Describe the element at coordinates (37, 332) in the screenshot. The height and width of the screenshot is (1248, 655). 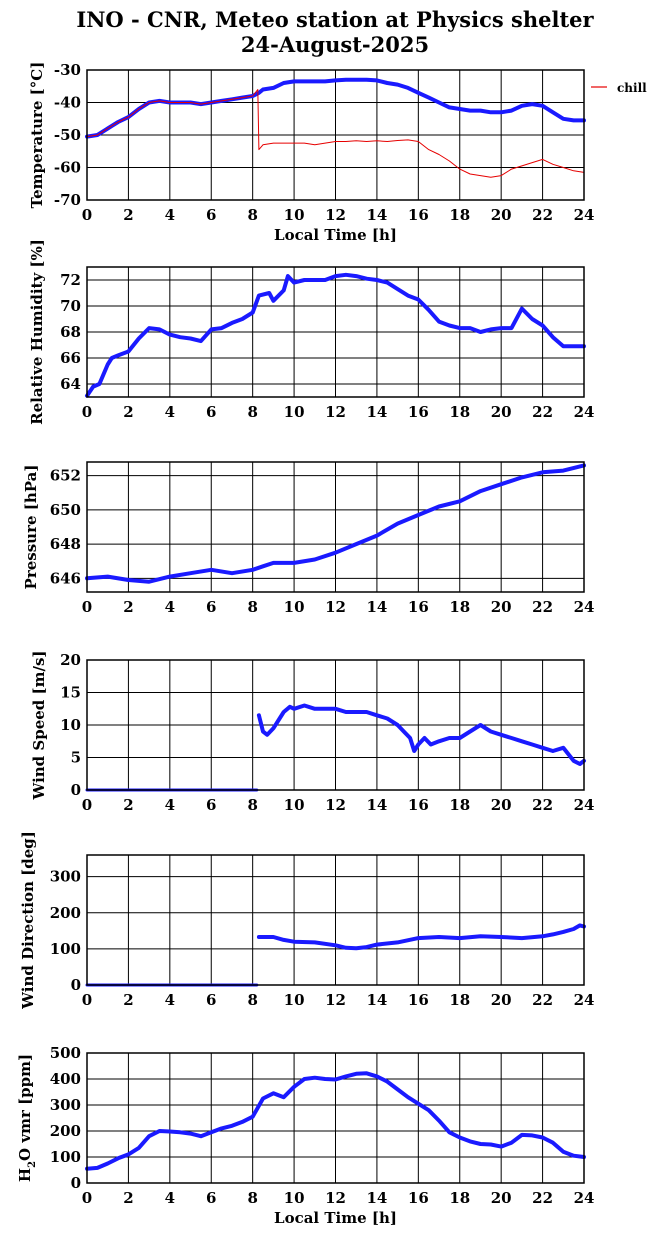
I see `y-axis-label: Relative Humidity [%]` at that location.